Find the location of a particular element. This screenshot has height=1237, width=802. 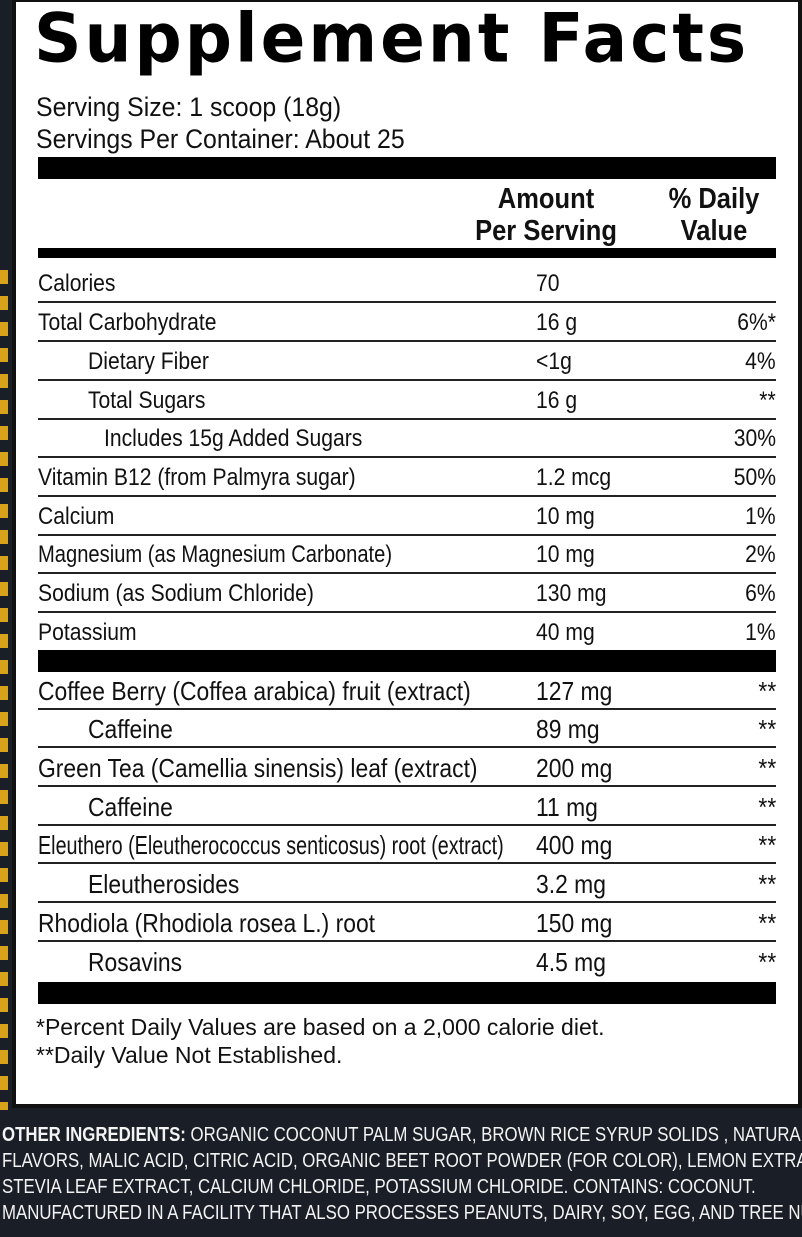

nutrient-row: Total Sugars 16 g ** is located at coordinates (407, 401).